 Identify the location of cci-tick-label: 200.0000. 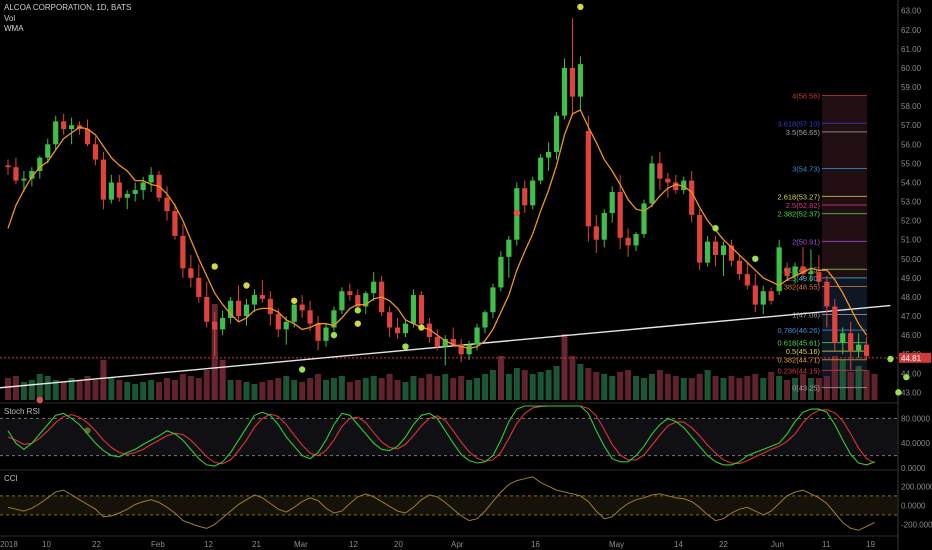
(916, 486).